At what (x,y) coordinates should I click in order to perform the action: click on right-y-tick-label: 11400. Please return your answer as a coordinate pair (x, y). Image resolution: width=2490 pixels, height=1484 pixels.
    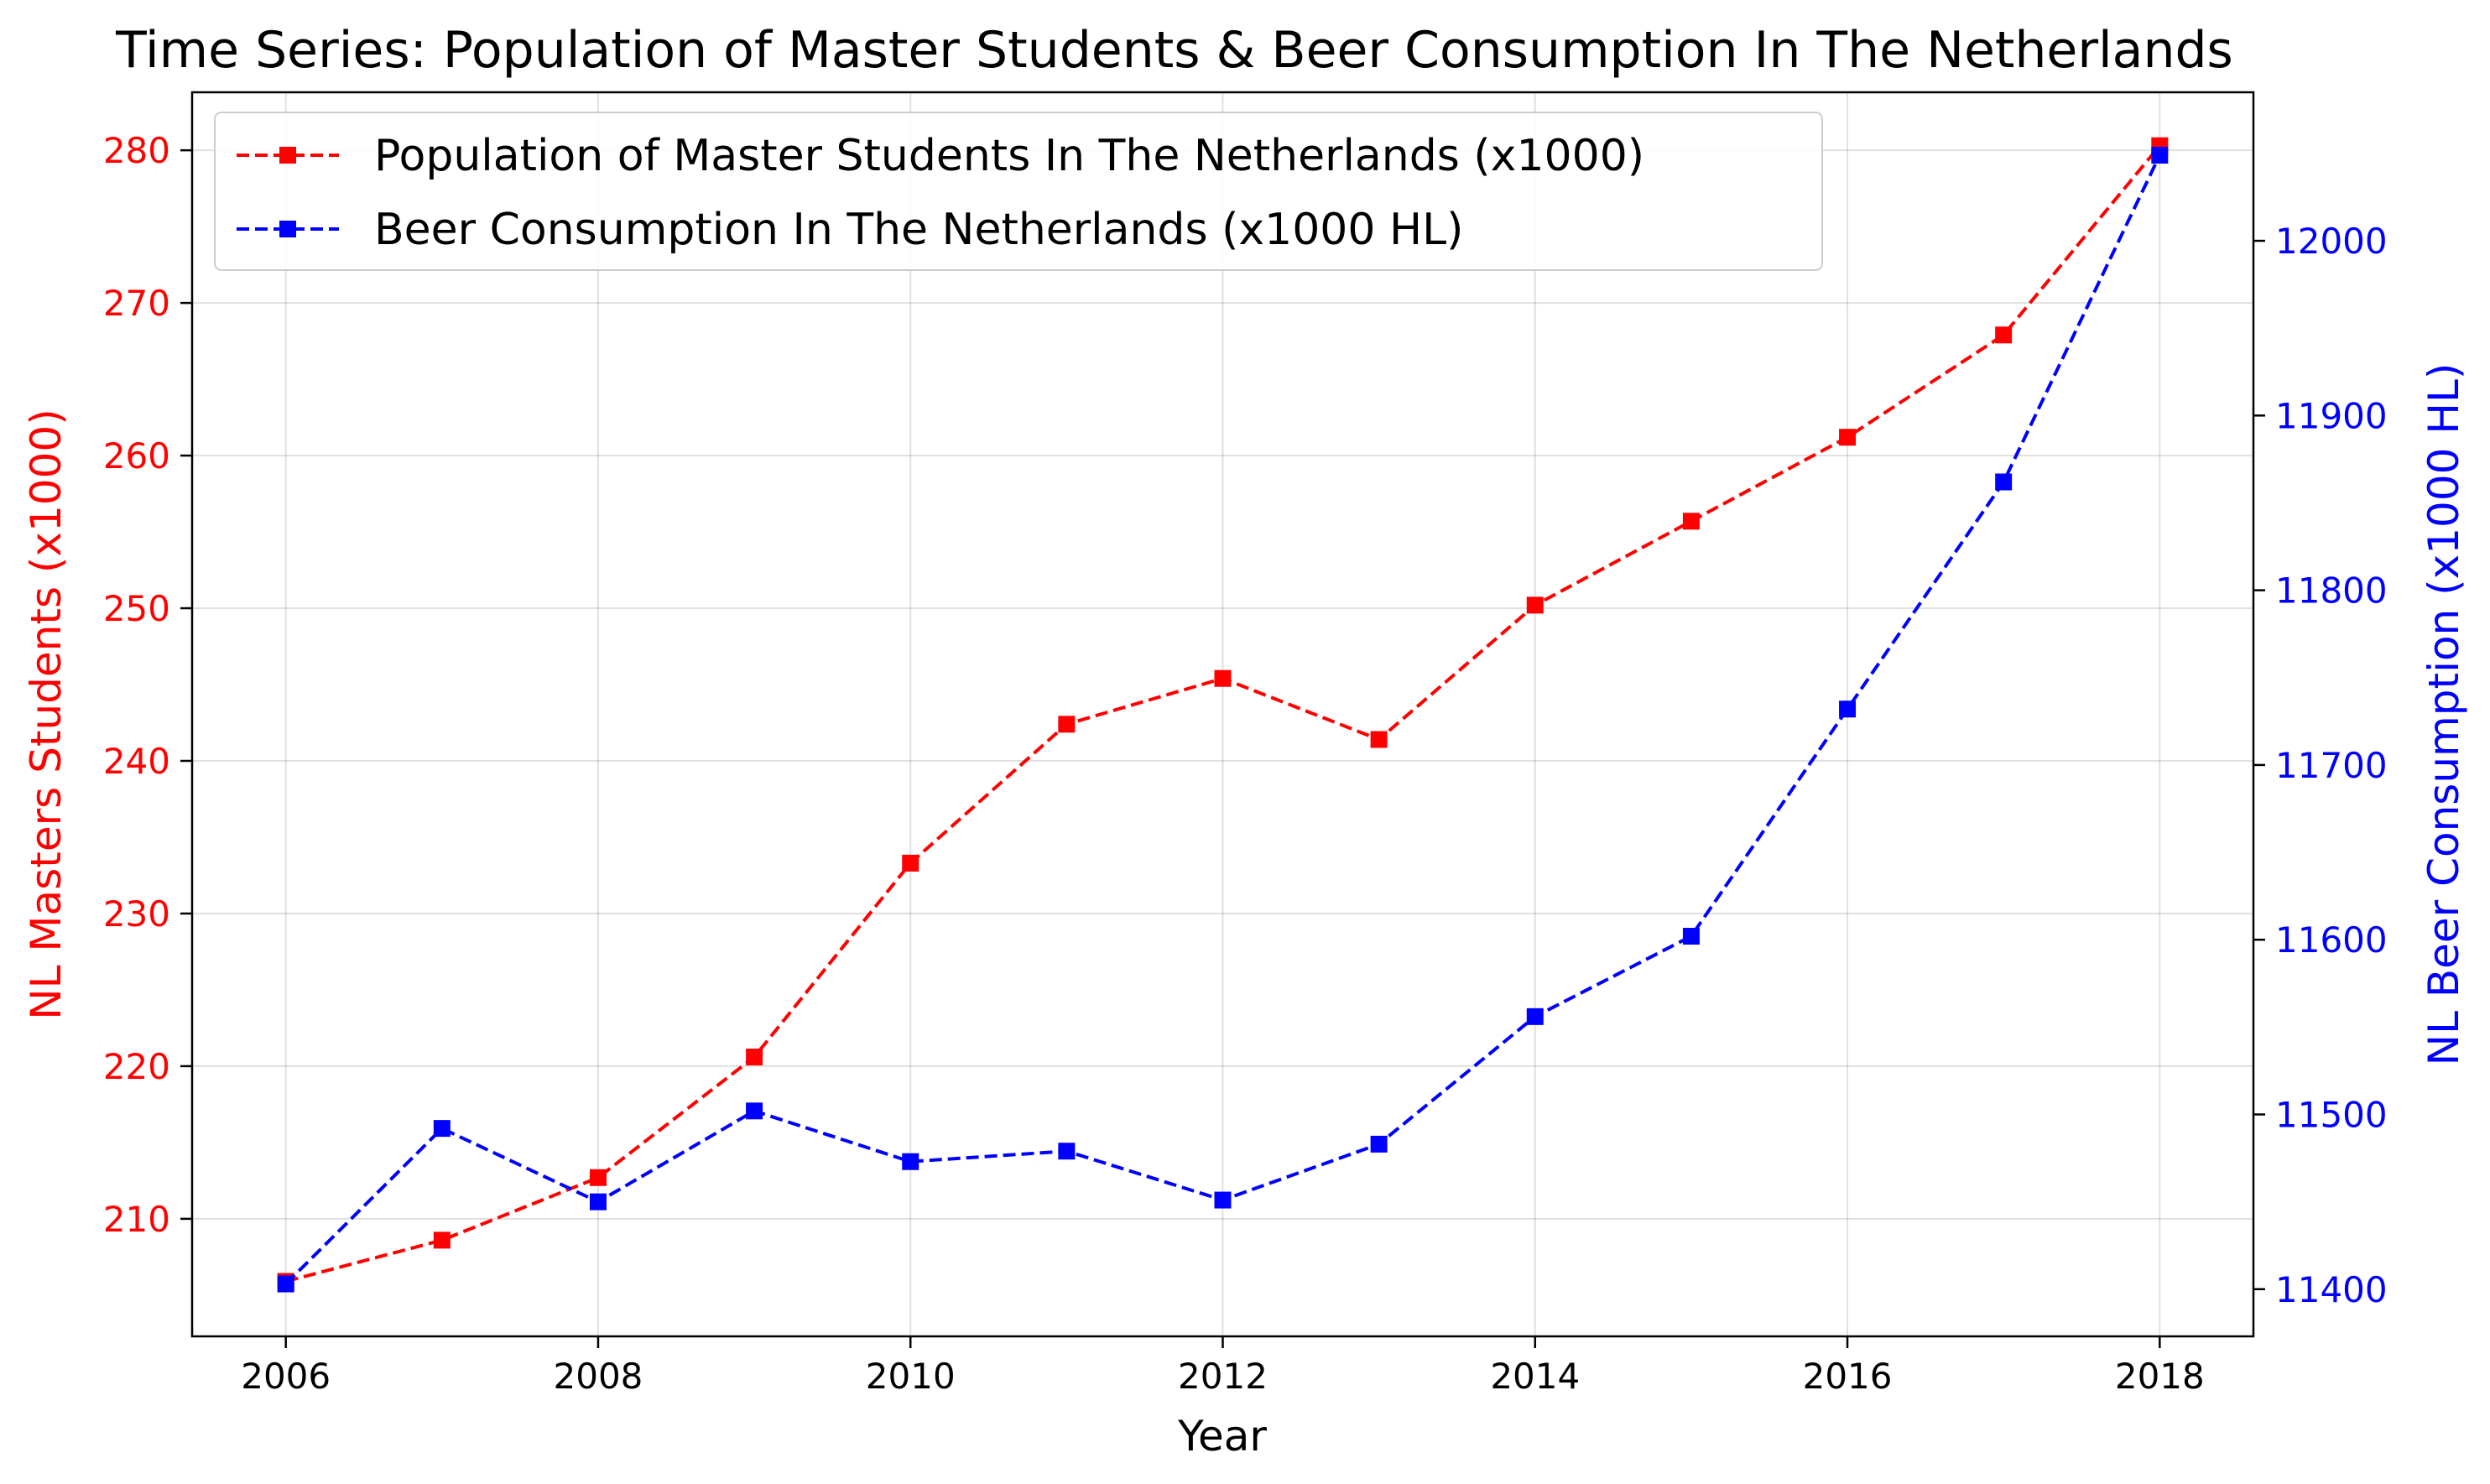
    Looking at the image, I should click on (2332, 1289).